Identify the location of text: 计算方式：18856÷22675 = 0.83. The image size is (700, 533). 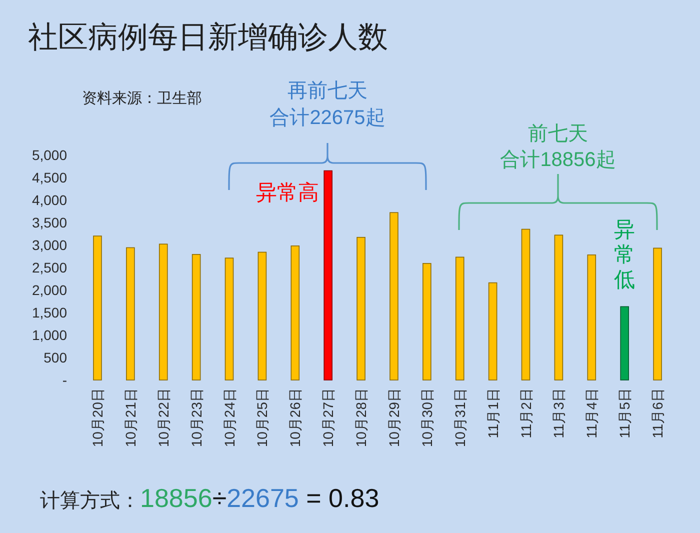
(210, 498).